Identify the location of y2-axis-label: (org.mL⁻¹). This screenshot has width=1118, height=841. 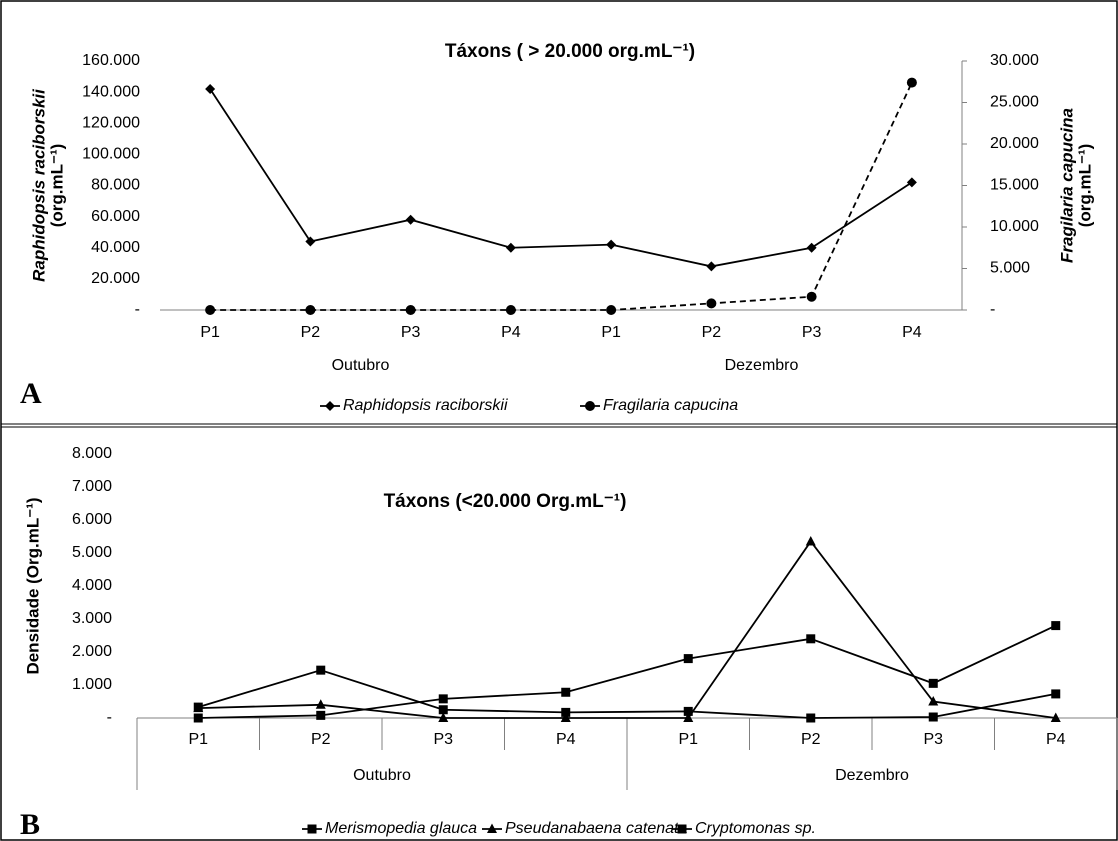
(1084, 186).